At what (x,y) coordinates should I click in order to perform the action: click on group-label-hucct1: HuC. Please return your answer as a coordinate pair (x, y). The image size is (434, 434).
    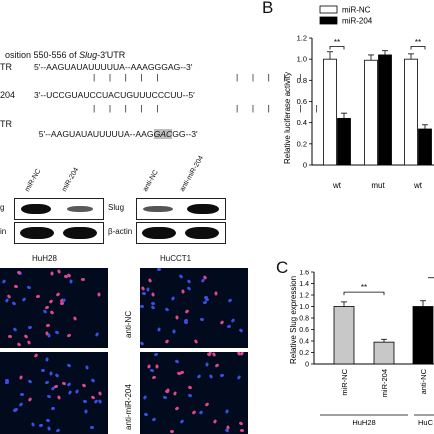
    Looking at the image, I should click on (426, 422).